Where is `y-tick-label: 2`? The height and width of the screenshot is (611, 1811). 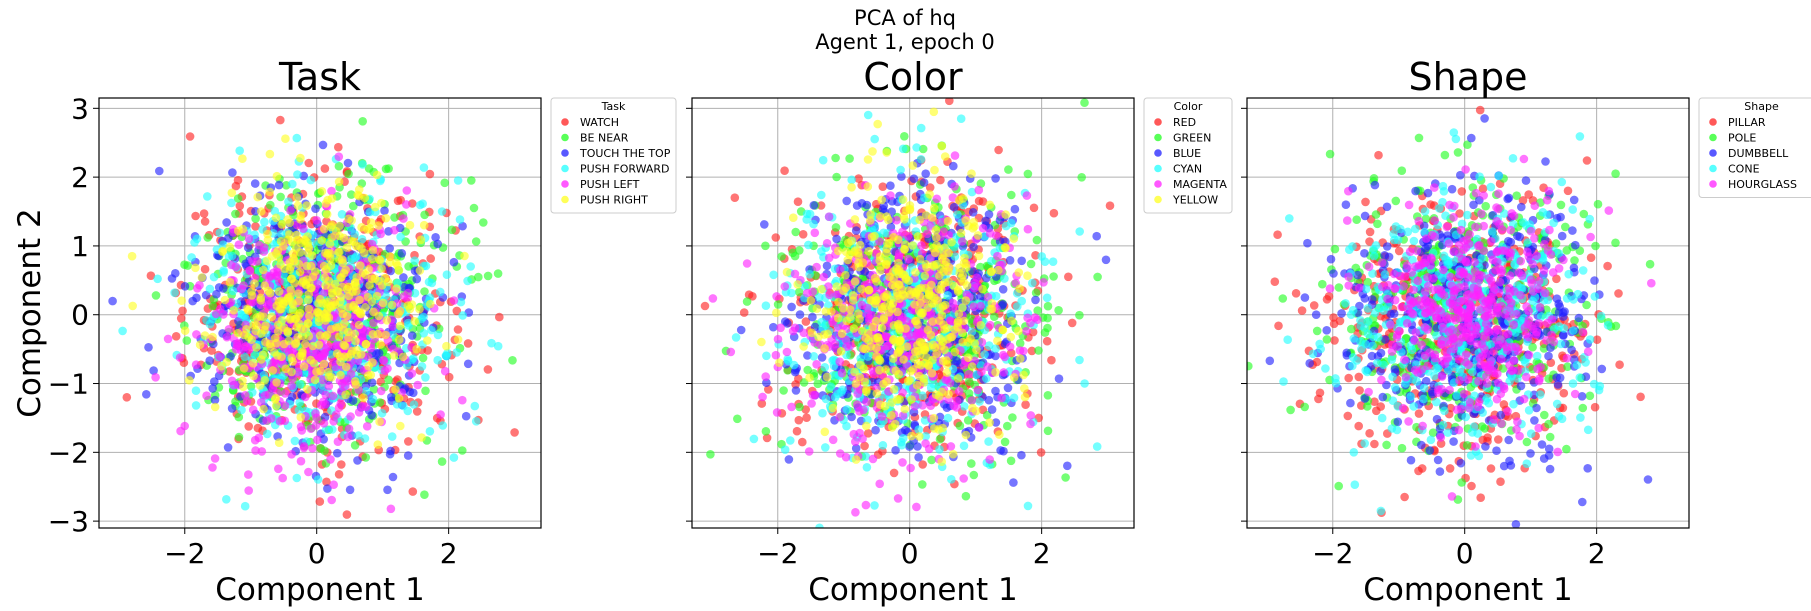 y-tick-label: 2 is located at coordinates (80, 177).